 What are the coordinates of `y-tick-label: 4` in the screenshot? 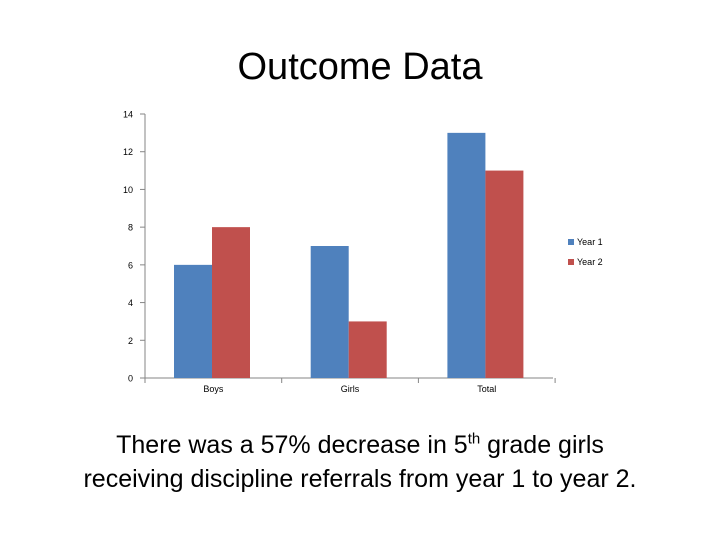 It's located at (130, 303).